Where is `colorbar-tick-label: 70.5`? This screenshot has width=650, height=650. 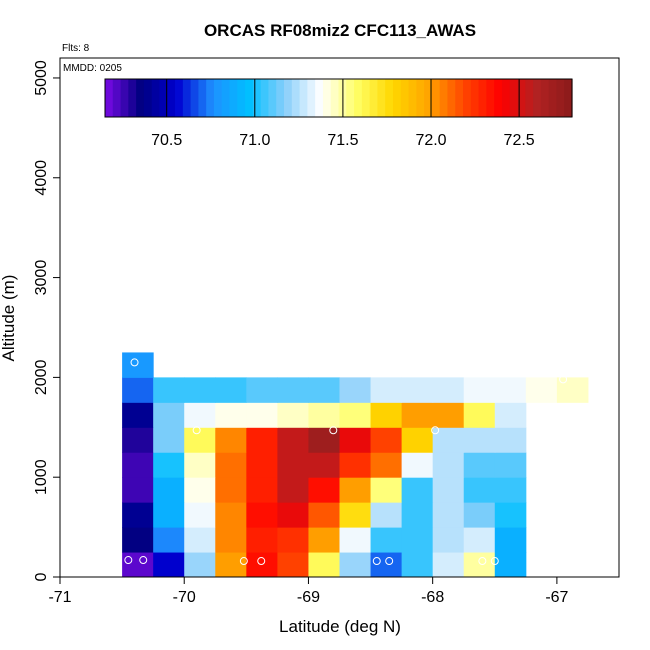
colorbar-tick-label: 70.5 is located at coordinates (166, 140).